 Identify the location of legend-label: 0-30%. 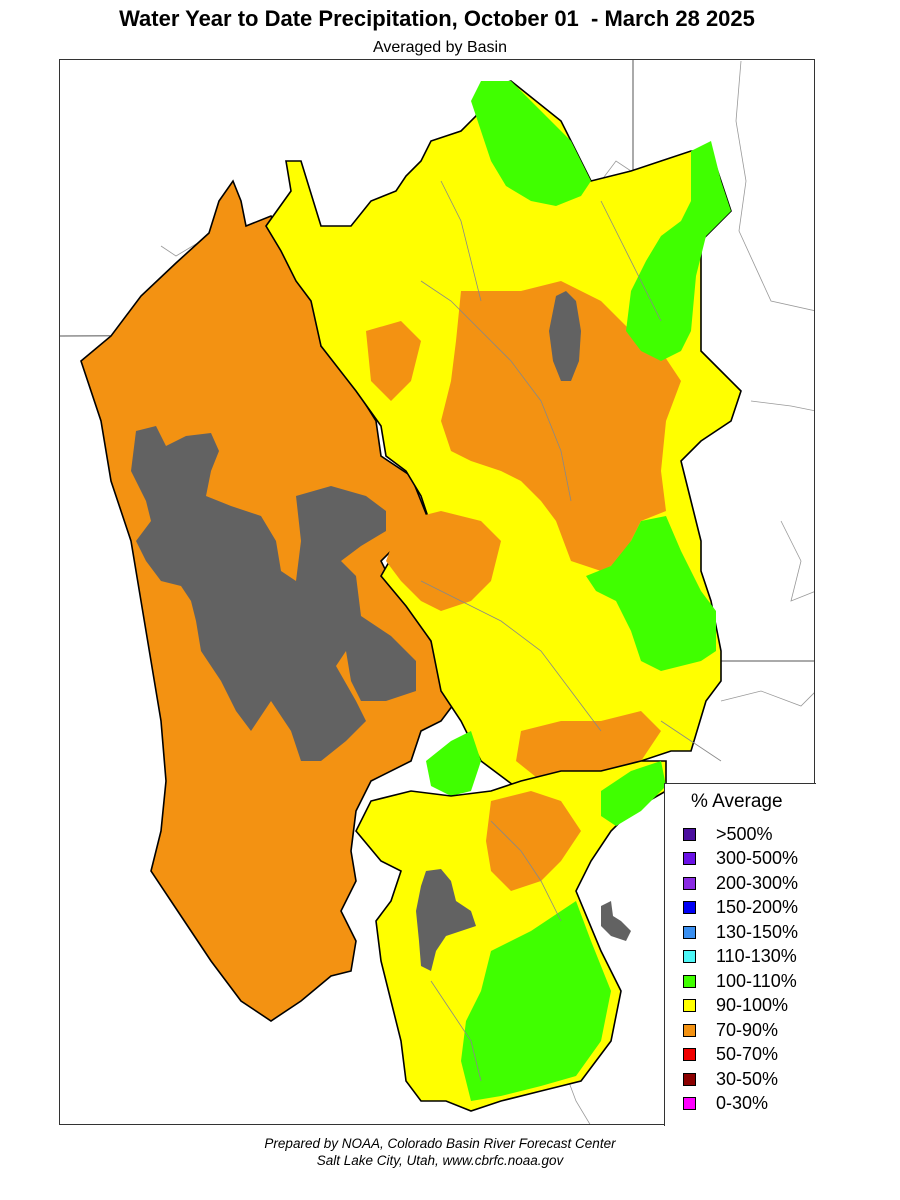
(742, 1103).